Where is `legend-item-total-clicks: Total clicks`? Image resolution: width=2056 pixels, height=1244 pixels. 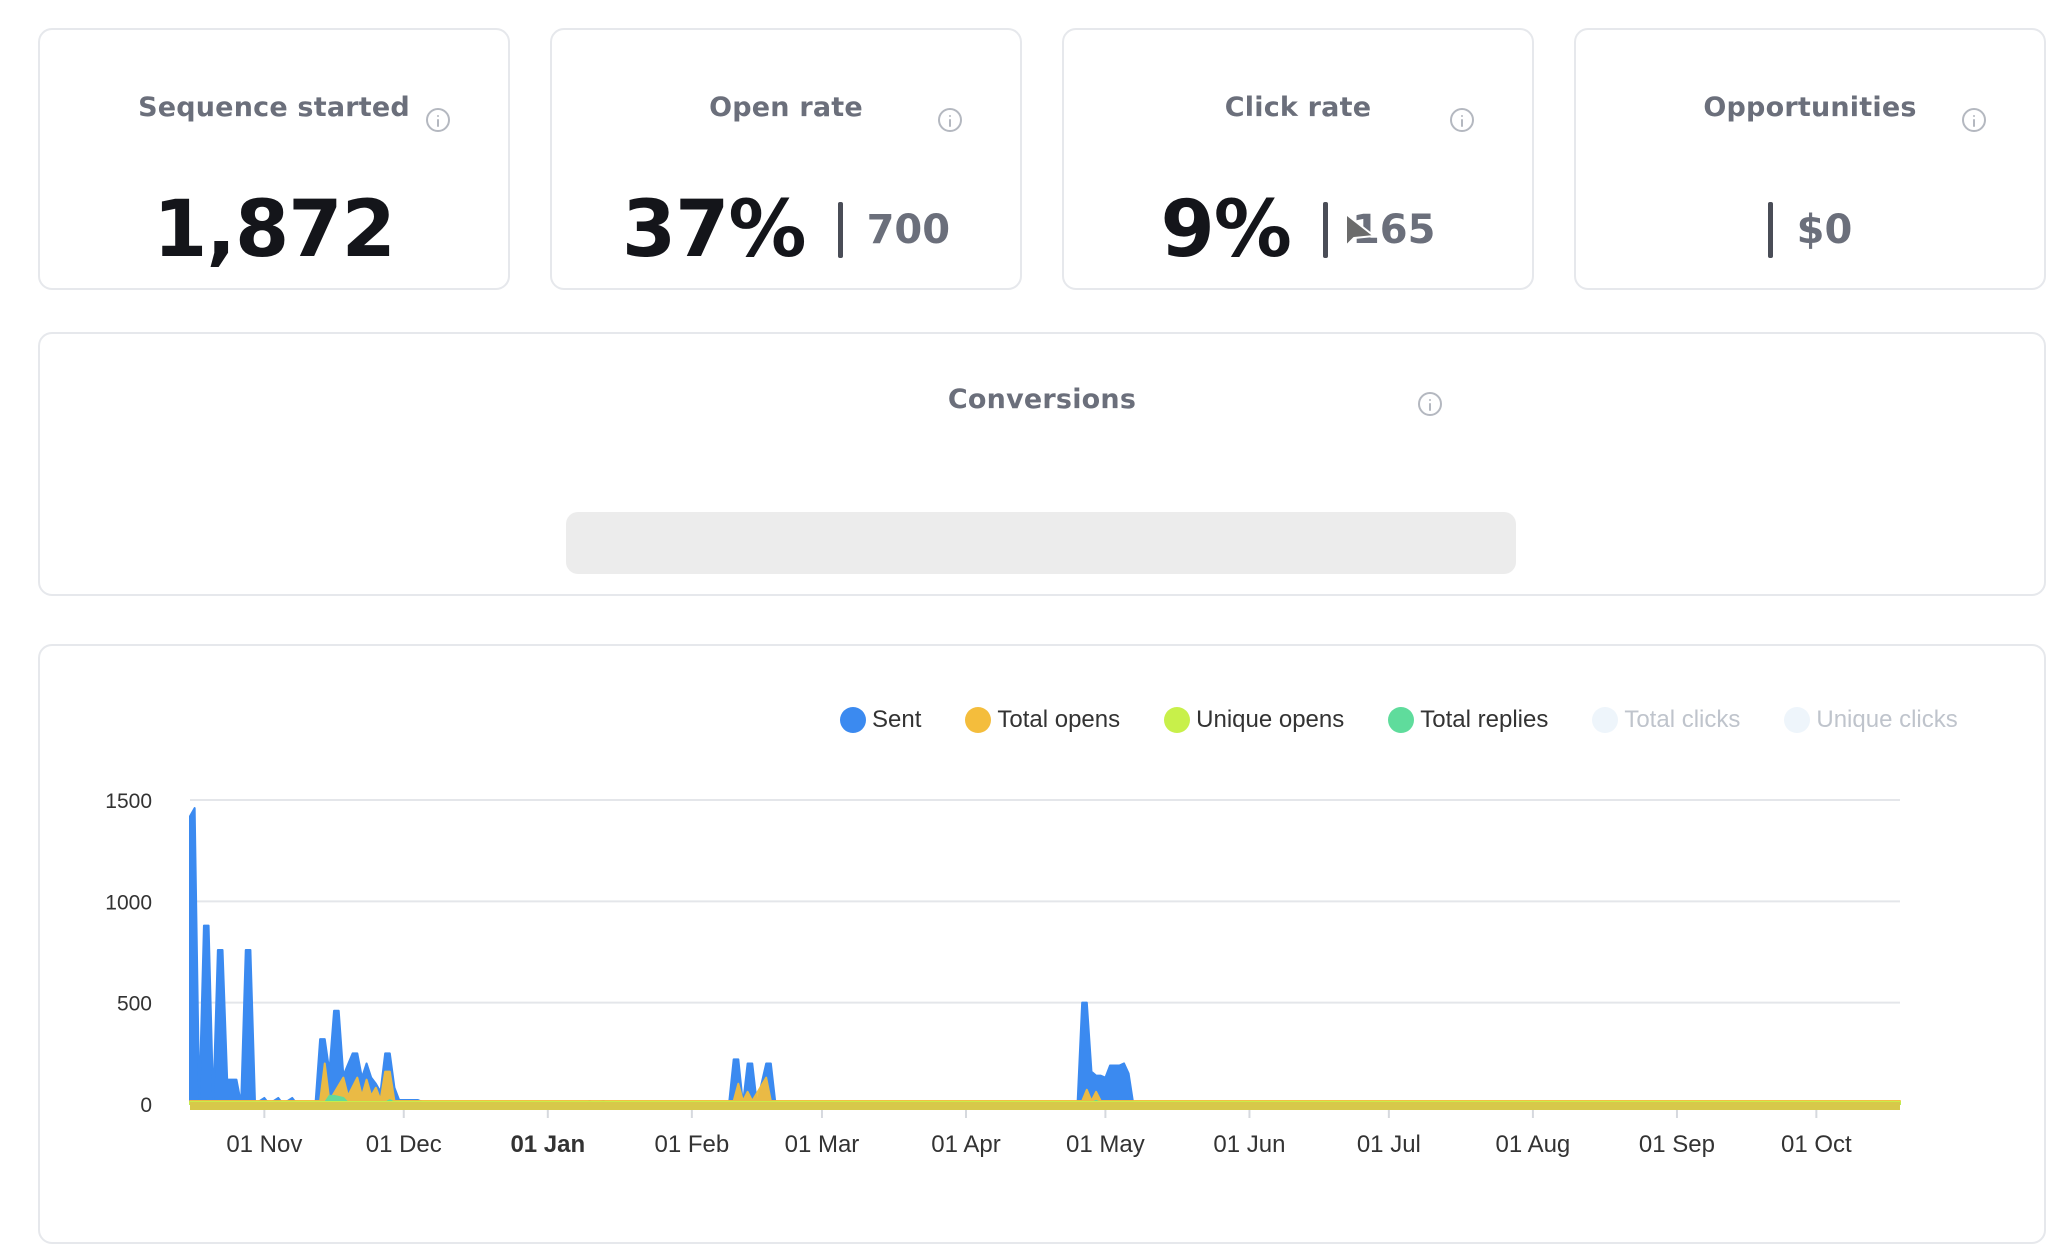 legend-item-total-clicks: Total clicks is located at coordinates (1666, 720).